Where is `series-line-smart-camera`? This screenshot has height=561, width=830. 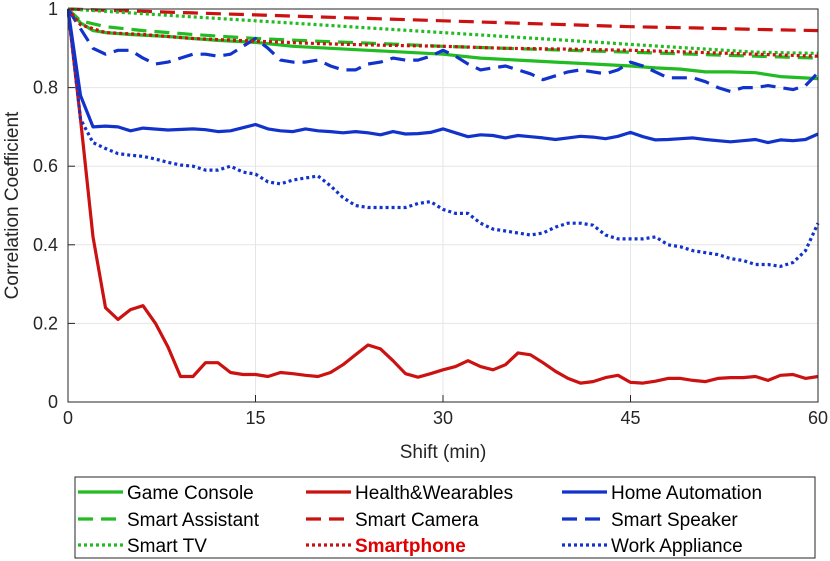 series-line-smart-camera is located at coordinates (443, 20).